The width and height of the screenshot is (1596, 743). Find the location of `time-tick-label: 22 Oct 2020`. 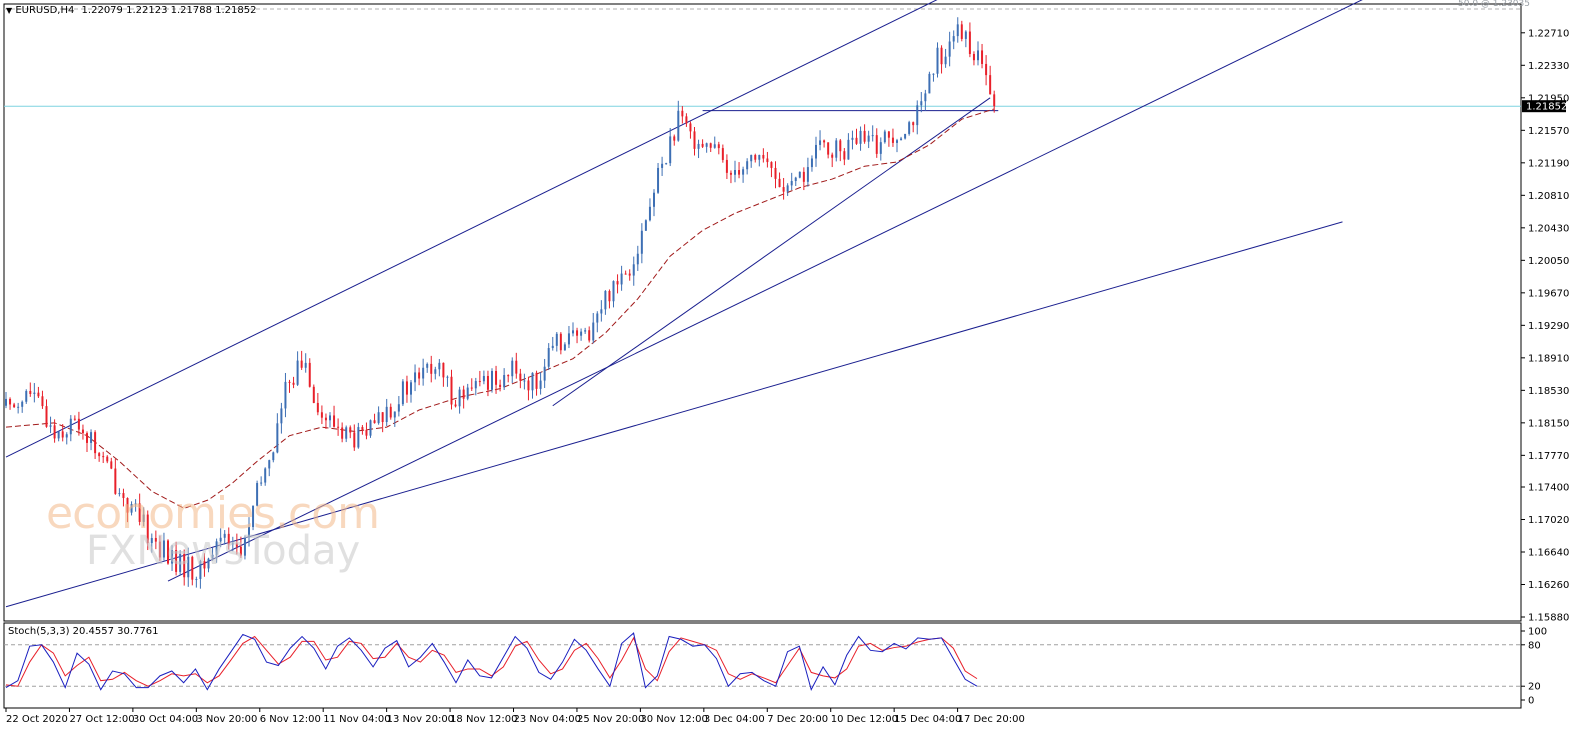

time-tick-label: 22 Oct 2020 is located at coordinates (37, 719).